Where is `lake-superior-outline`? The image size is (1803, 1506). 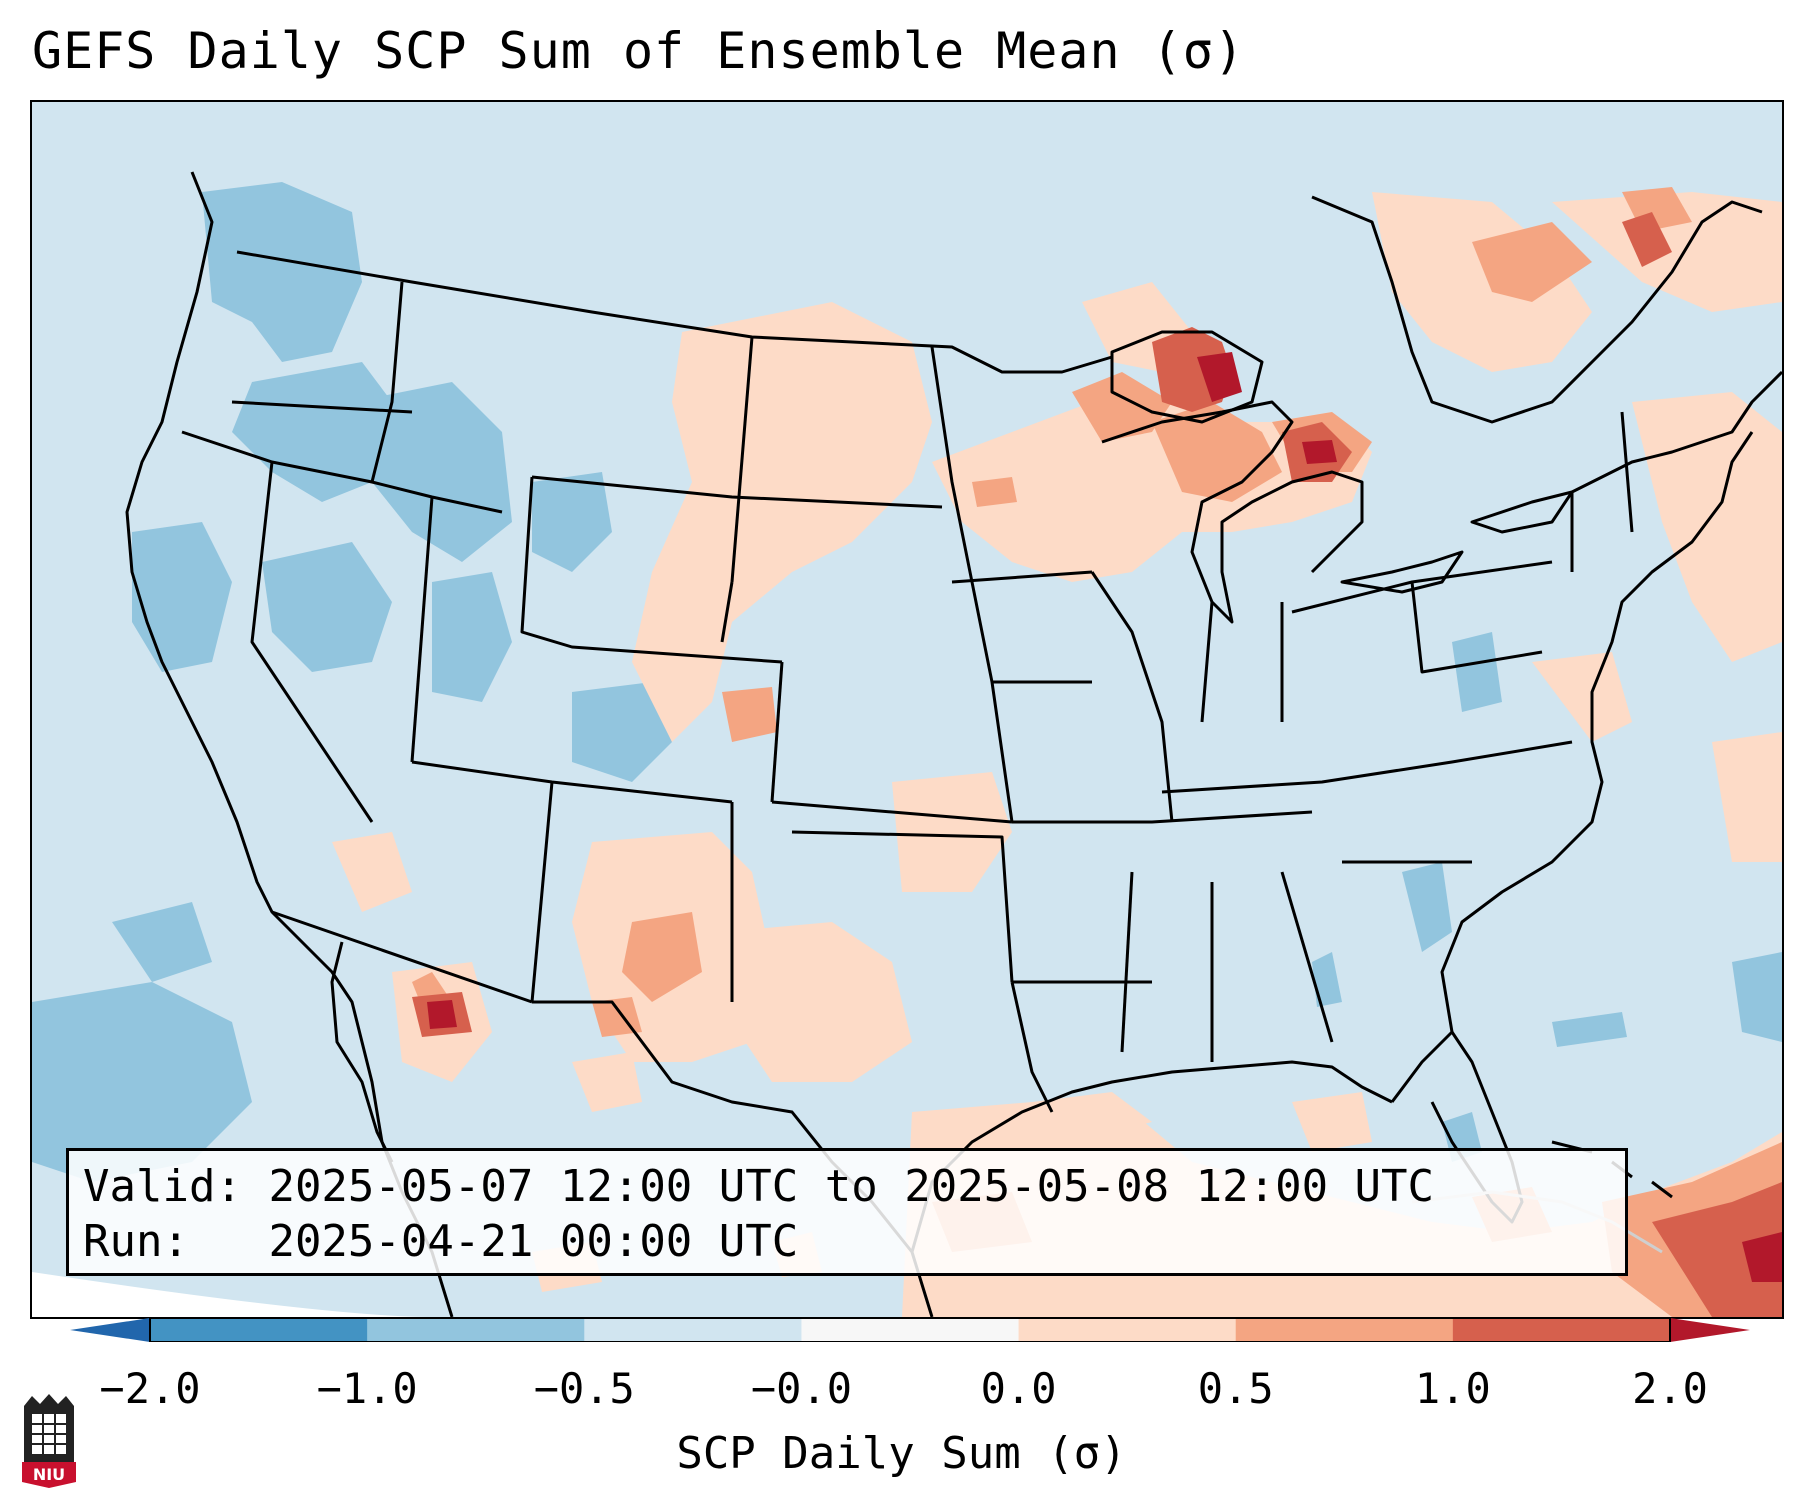 lake-superior-outline is located at coordinates (1187, 377).